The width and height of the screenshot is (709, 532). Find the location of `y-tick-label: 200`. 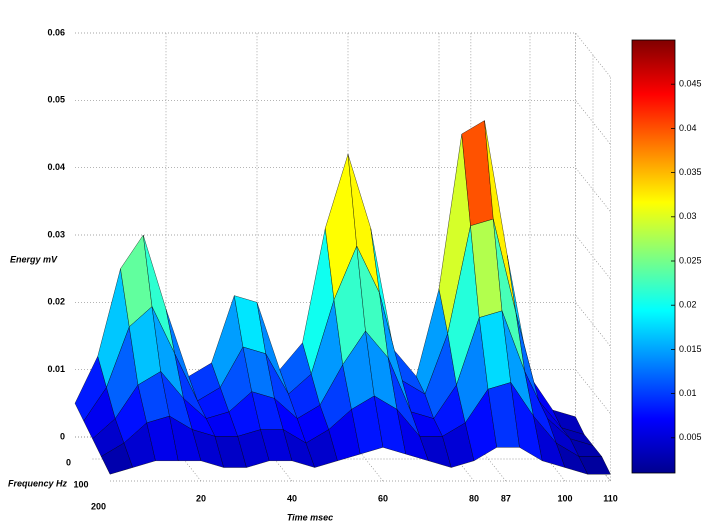

y-tick-label: 200 is located at coordinates (98, 506).